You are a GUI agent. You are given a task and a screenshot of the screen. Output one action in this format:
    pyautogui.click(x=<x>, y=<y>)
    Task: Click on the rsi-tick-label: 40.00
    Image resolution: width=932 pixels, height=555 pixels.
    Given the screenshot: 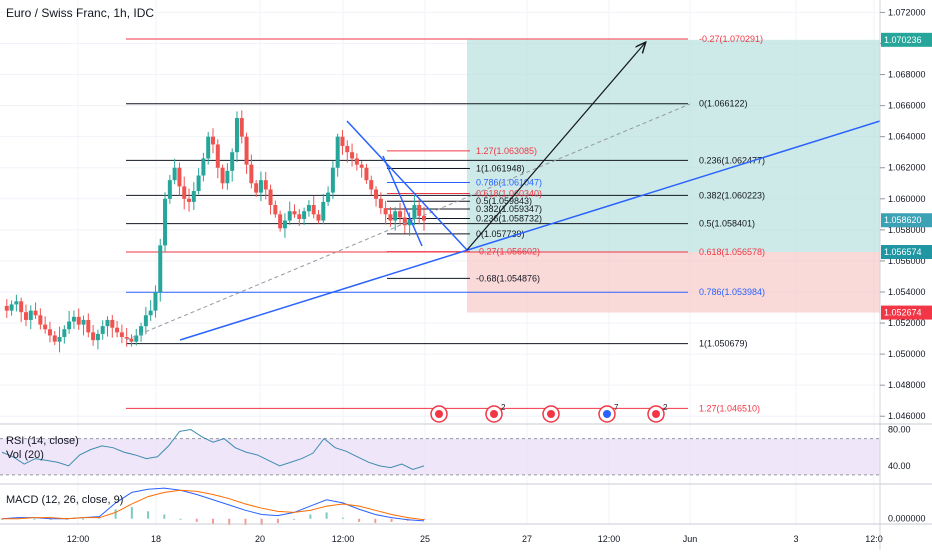 What is the action you would take?
    pyautogui.click(x=899, y=466)
    